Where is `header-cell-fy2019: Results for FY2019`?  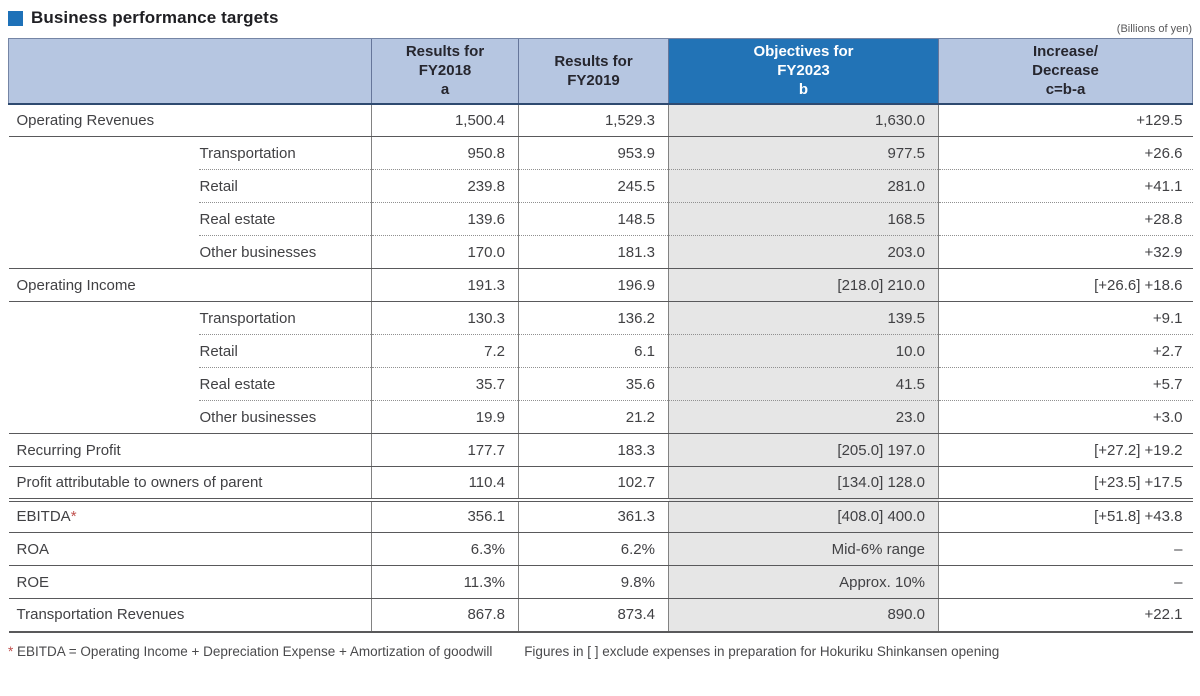
header-cell-fy2019: Results for FY2019 is located at coordinates (593, 71).